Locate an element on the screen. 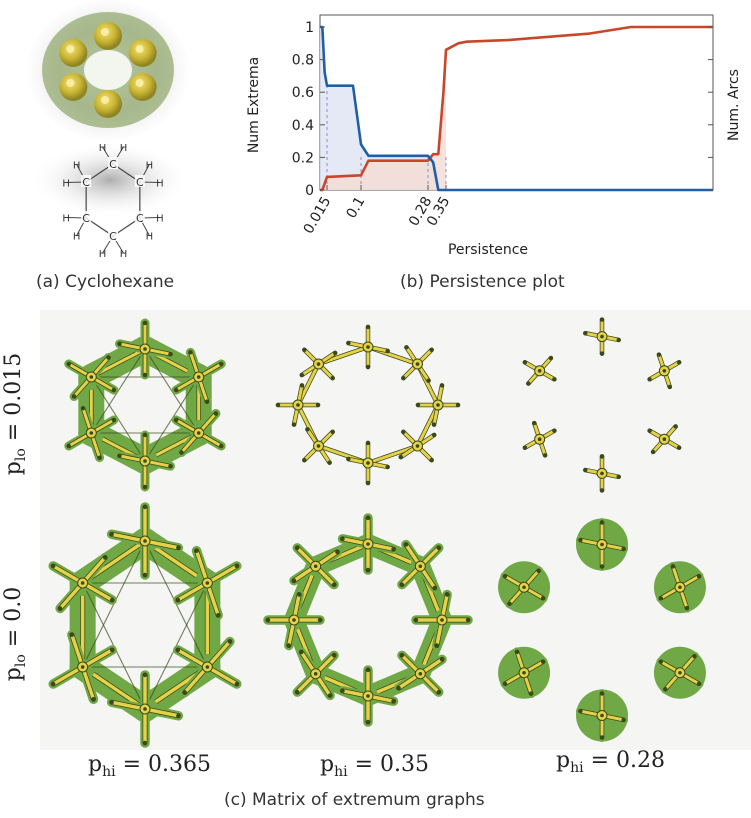 Image resolution: width=751 pixels, height=818 pixels. graph-r1-c1 is located at coordinates (368, 620).